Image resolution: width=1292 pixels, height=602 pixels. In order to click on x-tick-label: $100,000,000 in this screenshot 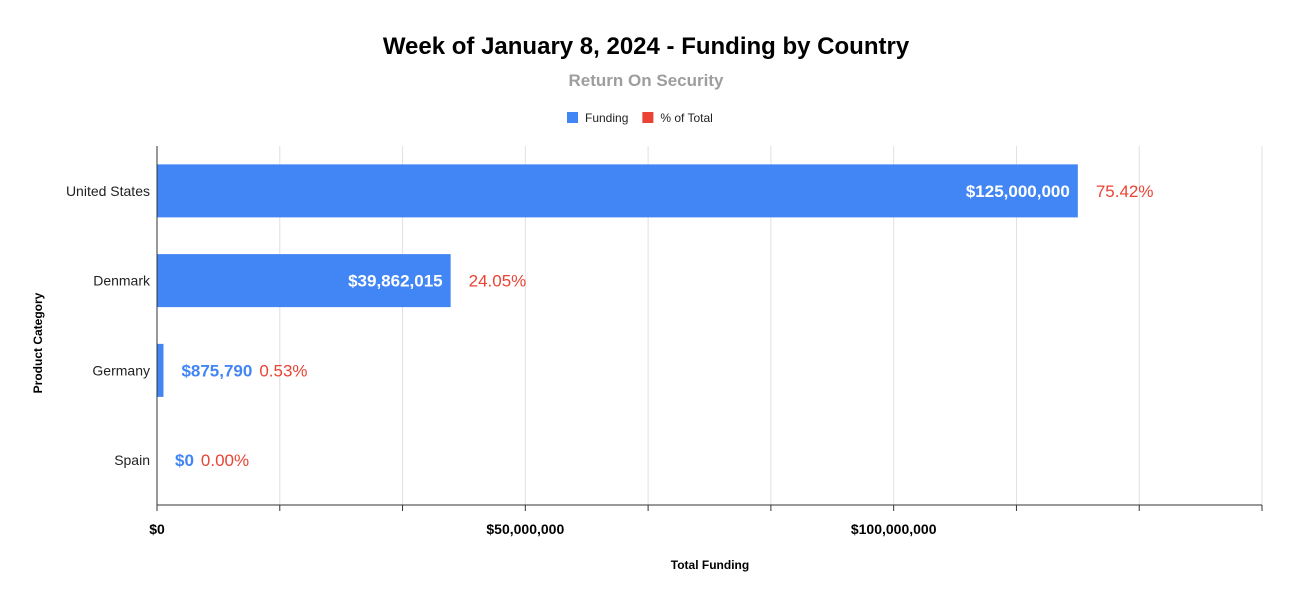, I will do `click(894, 529)`.